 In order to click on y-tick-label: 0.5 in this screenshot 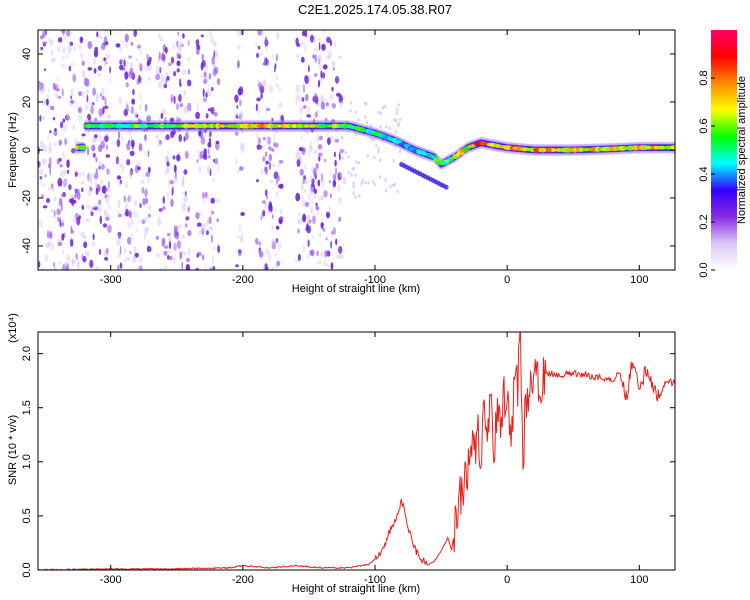, I will do `click(27, 515)`.